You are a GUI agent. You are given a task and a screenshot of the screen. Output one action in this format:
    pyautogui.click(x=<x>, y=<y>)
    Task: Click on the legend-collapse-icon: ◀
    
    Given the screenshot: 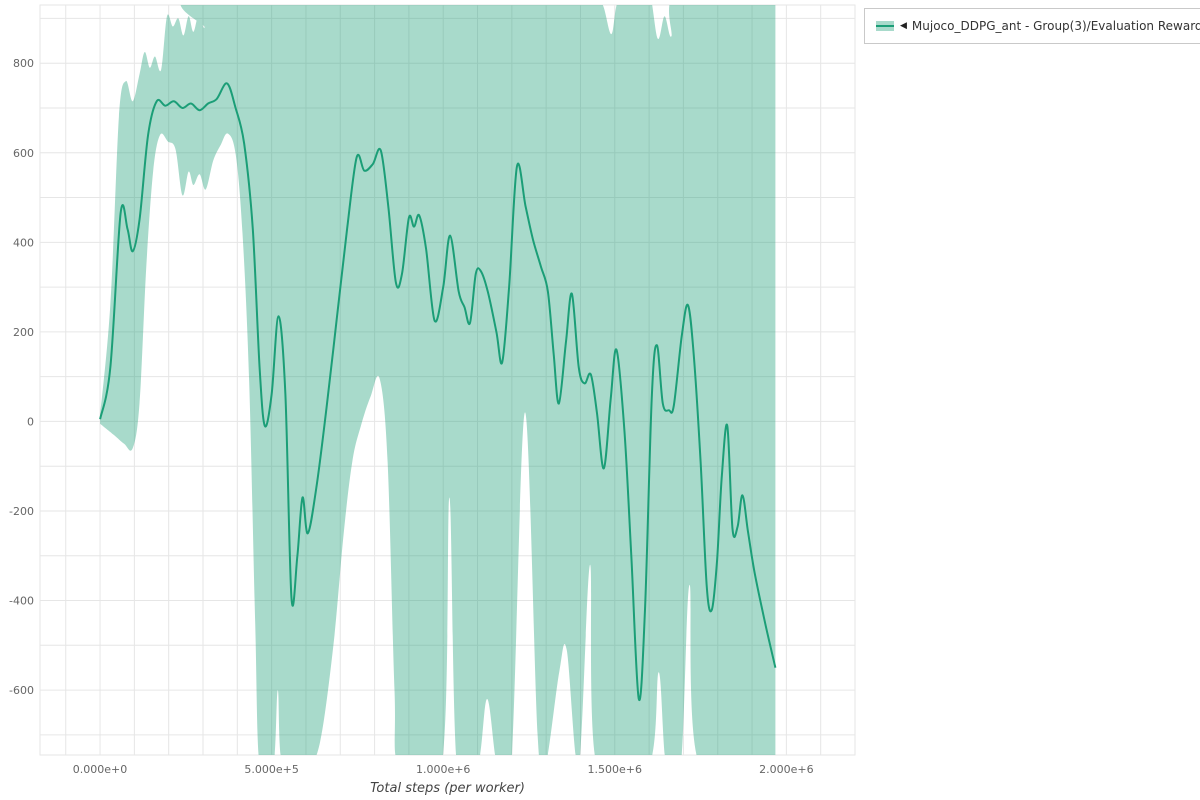 What is the action you would take?
    pyautogui.click(x=903, y=26)
    